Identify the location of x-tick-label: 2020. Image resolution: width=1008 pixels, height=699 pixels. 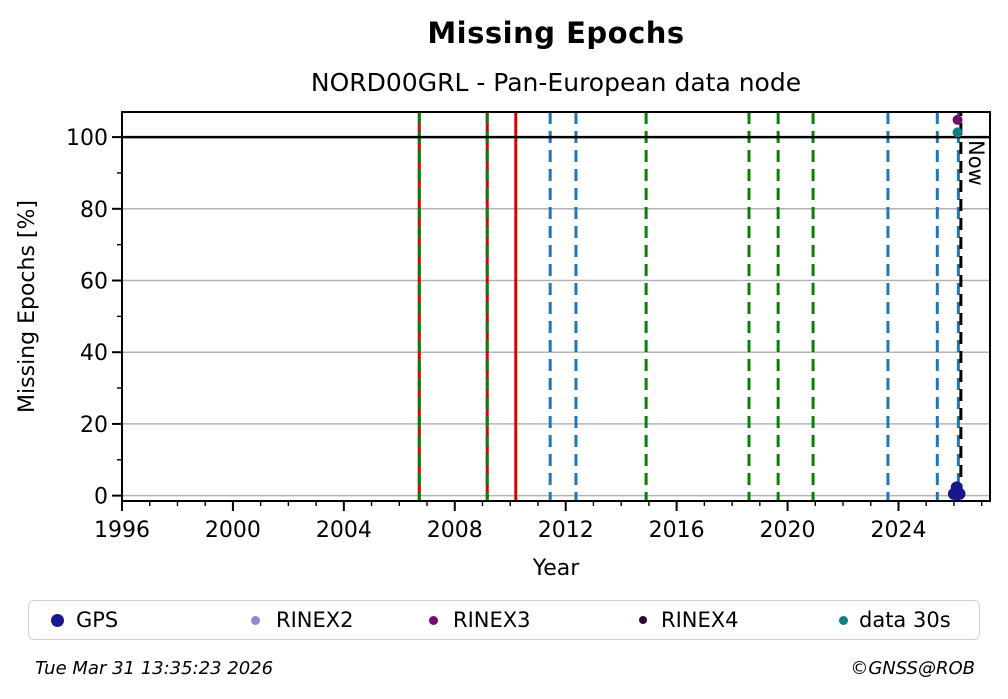
(788, 530).